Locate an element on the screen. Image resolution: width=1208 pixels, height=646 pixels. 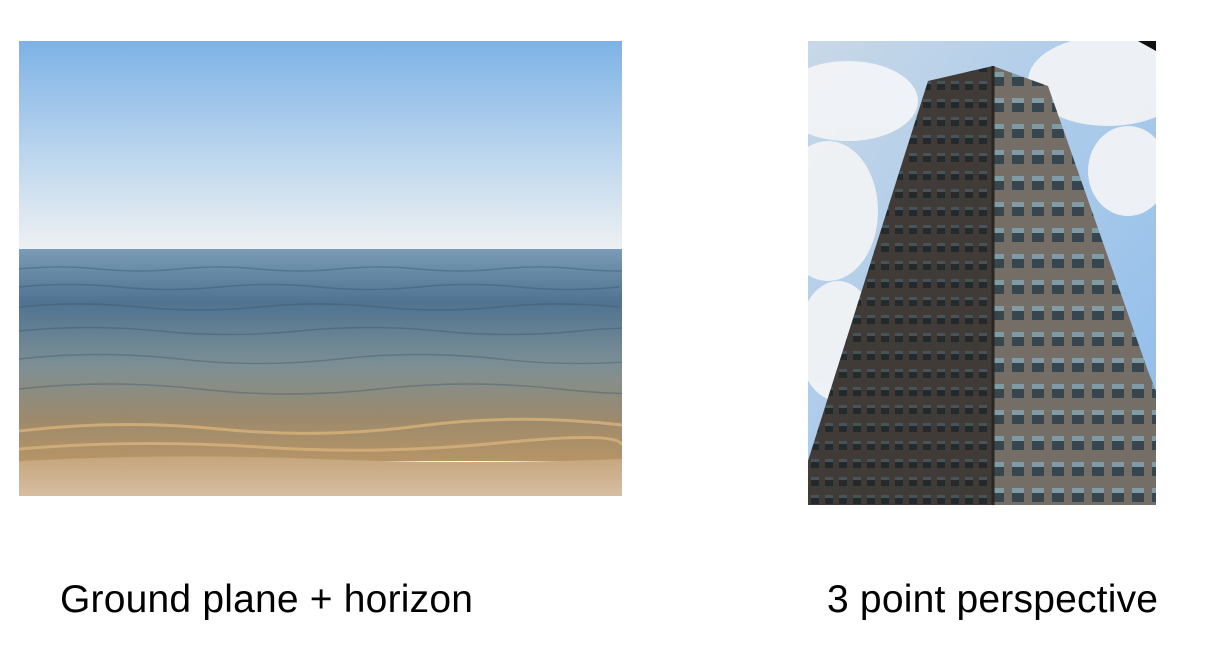
building-left-shade is located at coordinates (900, 285).